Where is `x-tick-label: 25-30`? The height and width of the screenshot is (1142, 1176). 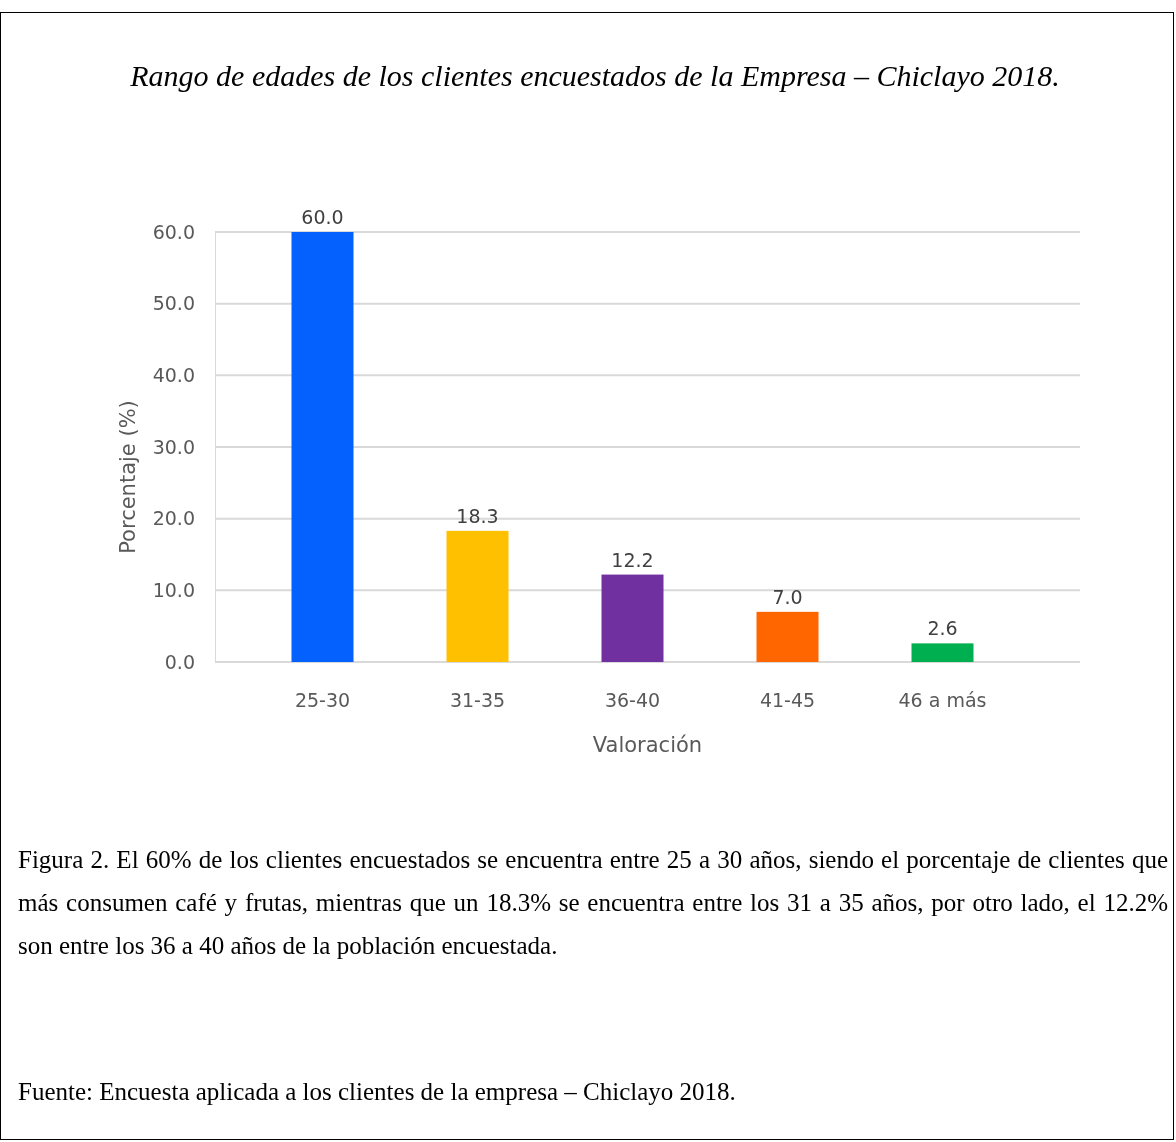 x-tick-label: 25-30 is located at coordinates (322, 700).